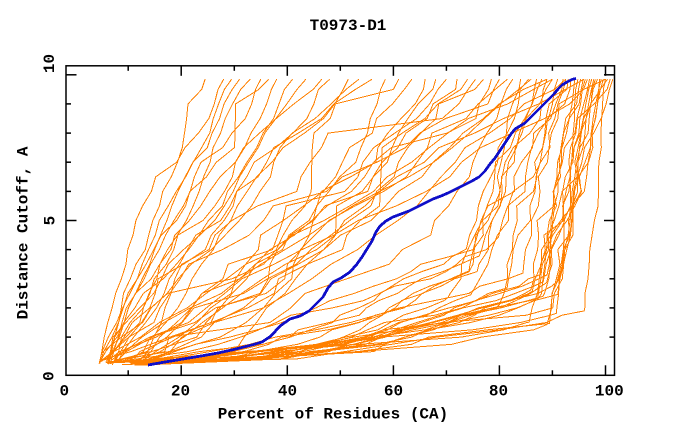  What do you see at coordinates (50, 63) in the screenshot?
I see `svg-text: 10` at bounding box center [50, 63].